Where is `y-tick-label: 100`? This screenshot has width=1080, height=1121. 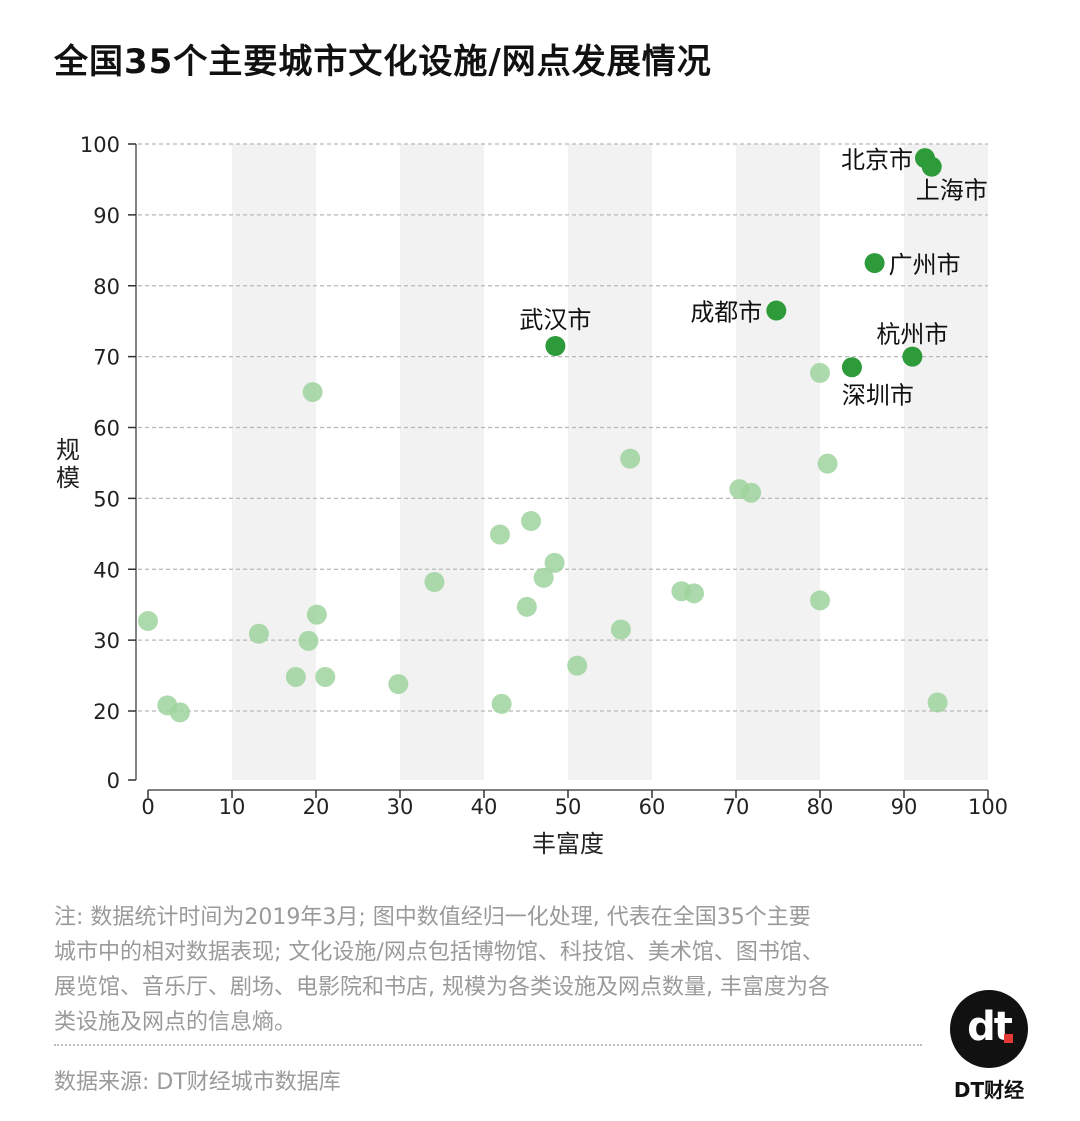
y-tick-label: 100 is located at coordinates (100, 145).